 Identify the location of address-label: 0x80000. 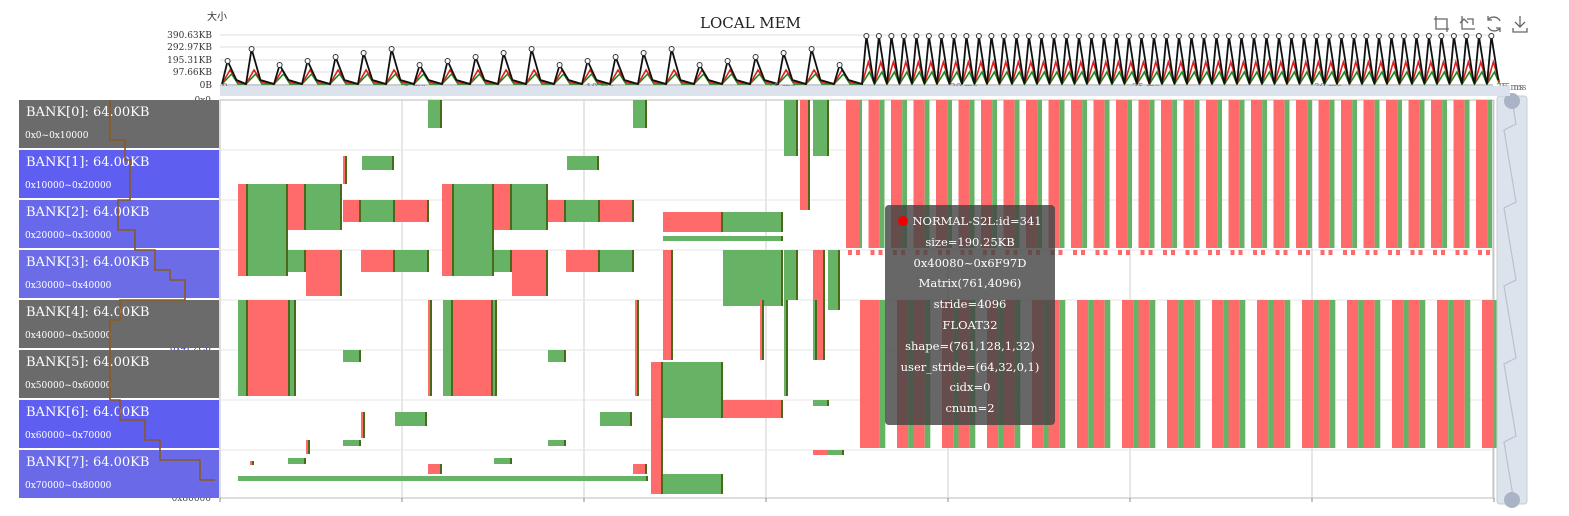
(192, 499).